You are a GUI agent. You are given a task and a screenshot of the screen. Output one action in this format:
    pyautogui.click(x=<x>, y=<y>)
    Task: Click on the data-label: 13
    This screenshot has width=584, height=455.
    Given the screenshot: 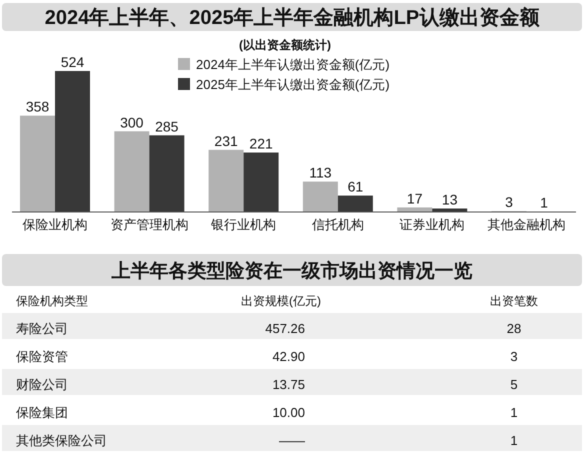 What is the action you would take?
    pyautogui.click(x=450, y=200)
    